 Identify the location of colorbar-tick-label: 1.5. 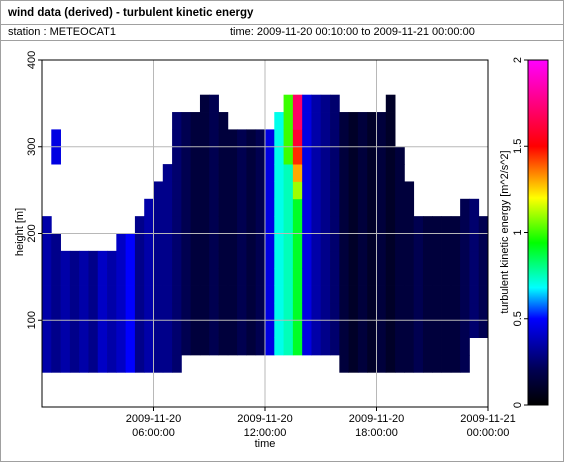
(518, 146).